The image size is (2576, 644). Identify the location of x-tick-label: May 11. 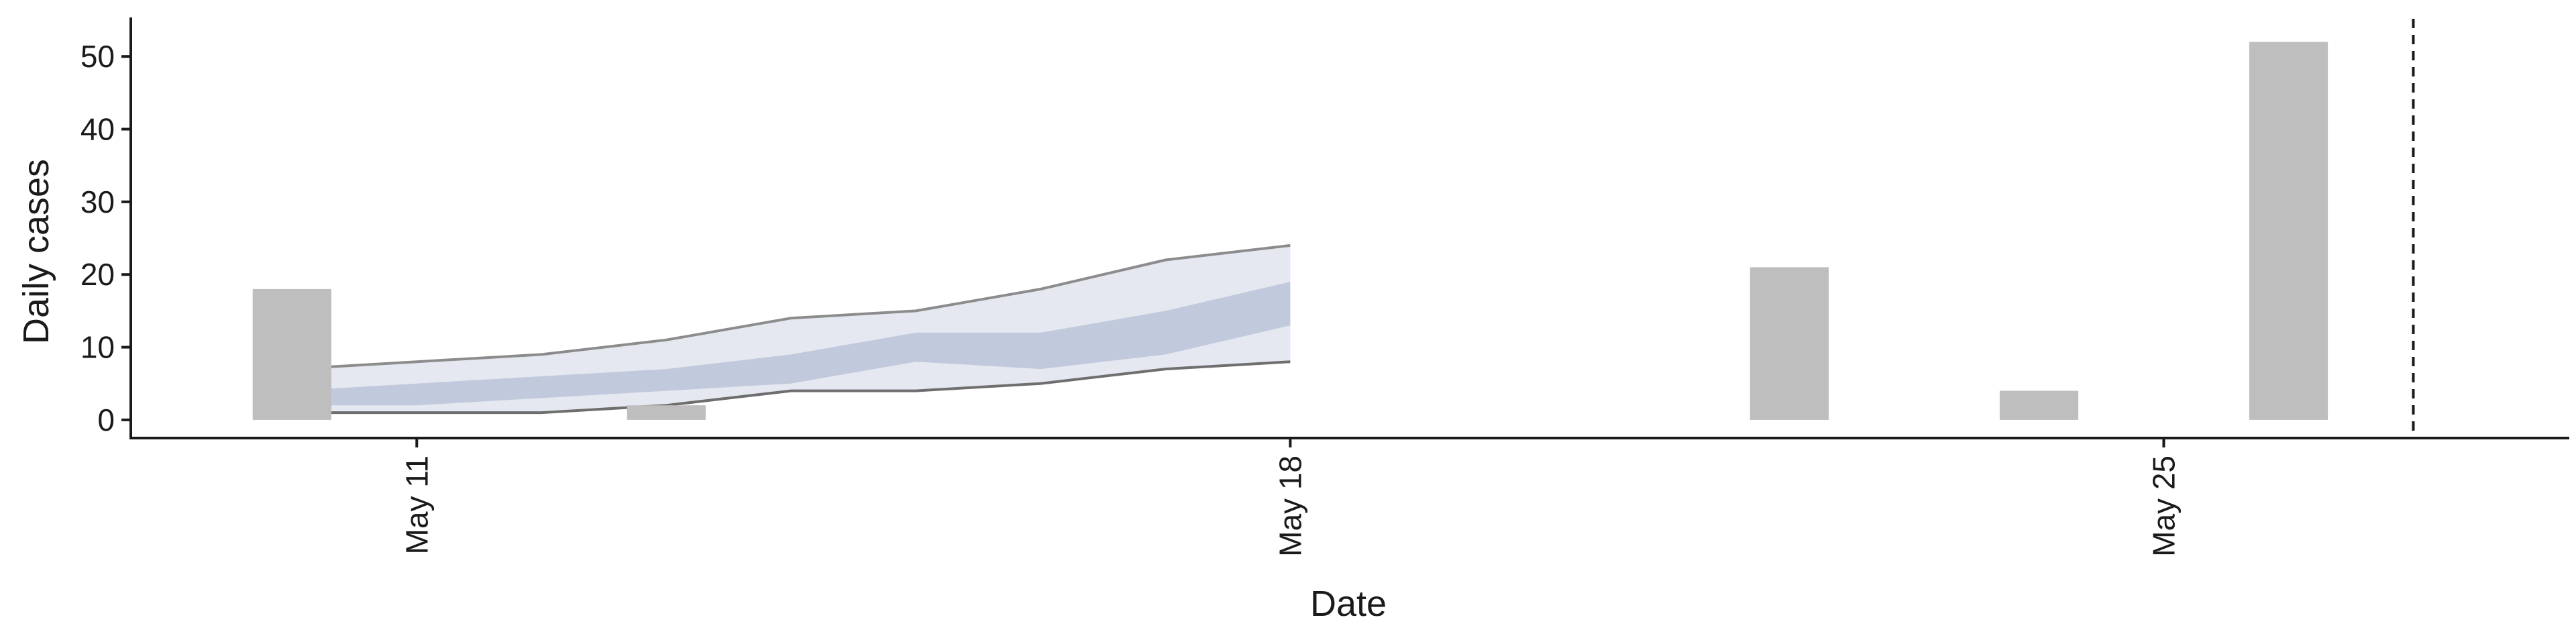
(416, 504).